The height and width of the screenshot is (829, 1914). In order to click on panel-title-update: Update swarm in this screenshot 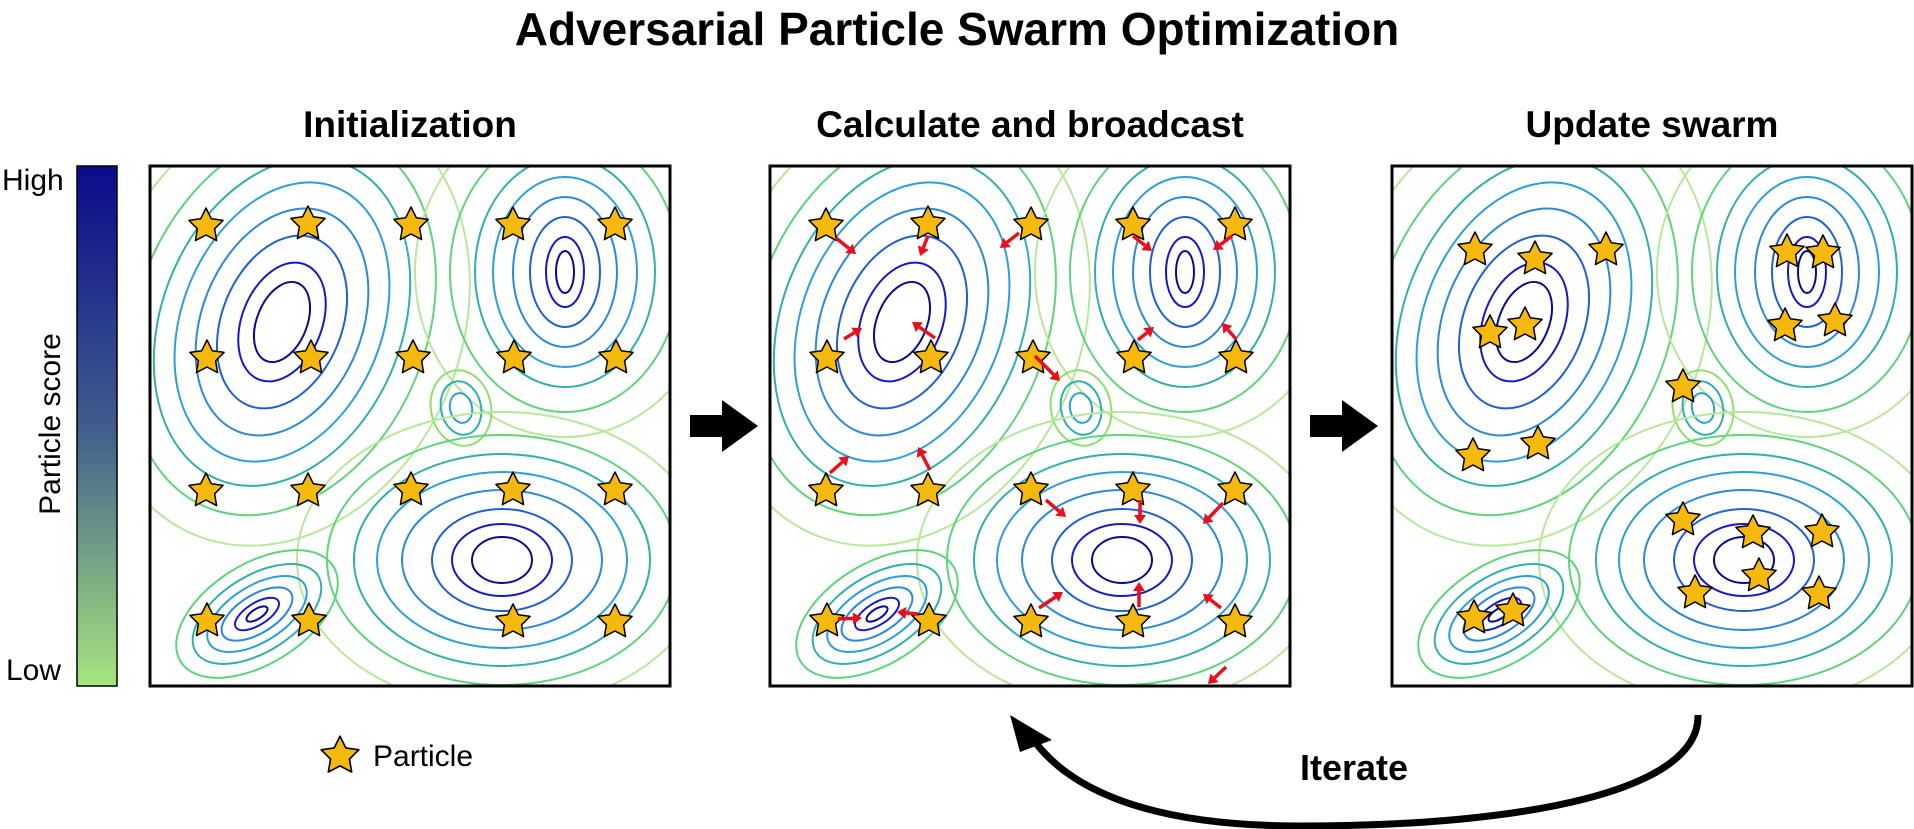, I will do `click(1652, 124)`.